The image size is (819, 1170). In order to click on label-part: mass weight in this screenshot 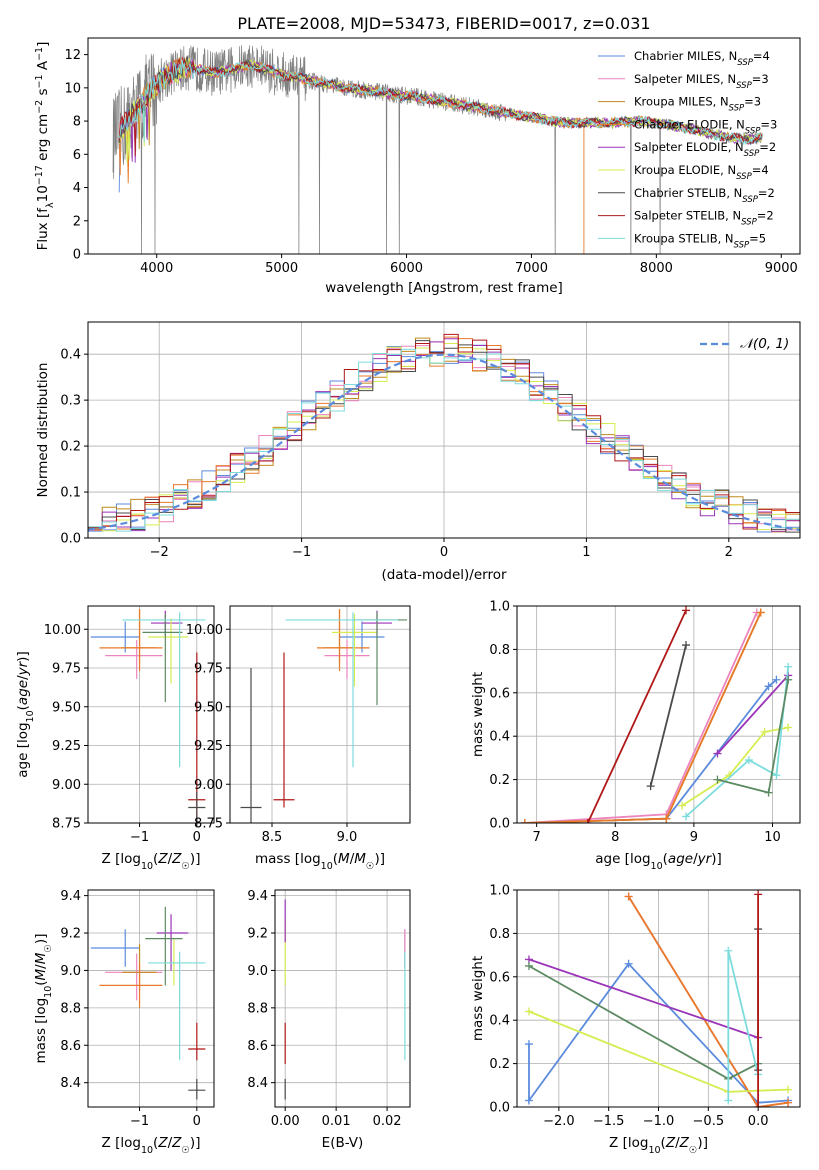, I will do `click(478, 714)`.